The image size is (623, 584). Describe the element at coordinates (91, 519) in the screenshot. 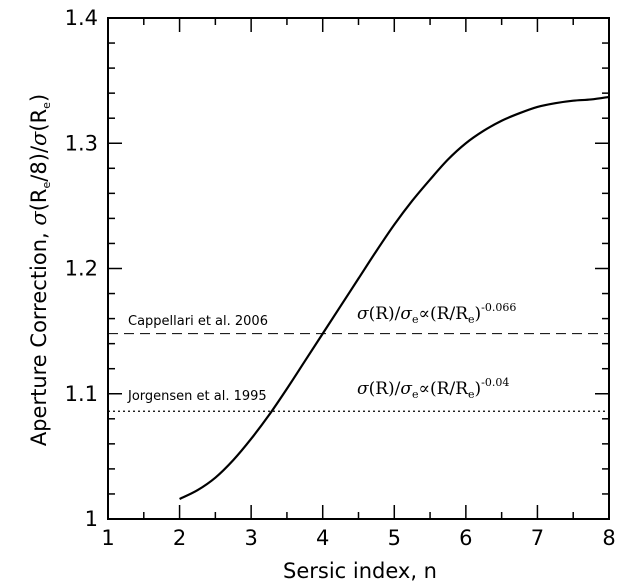

I see `y-tick-label: 1` at that location.